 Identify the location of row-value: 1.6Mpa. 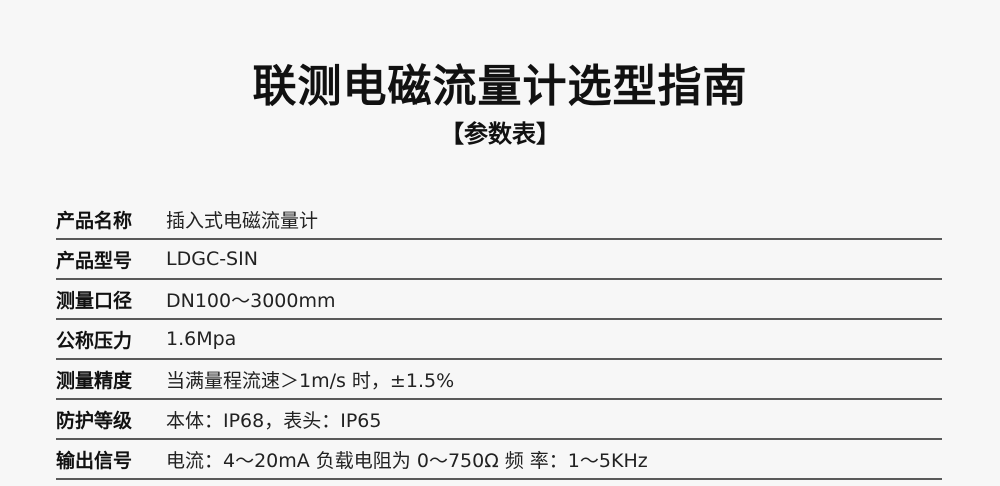
(201, 339).